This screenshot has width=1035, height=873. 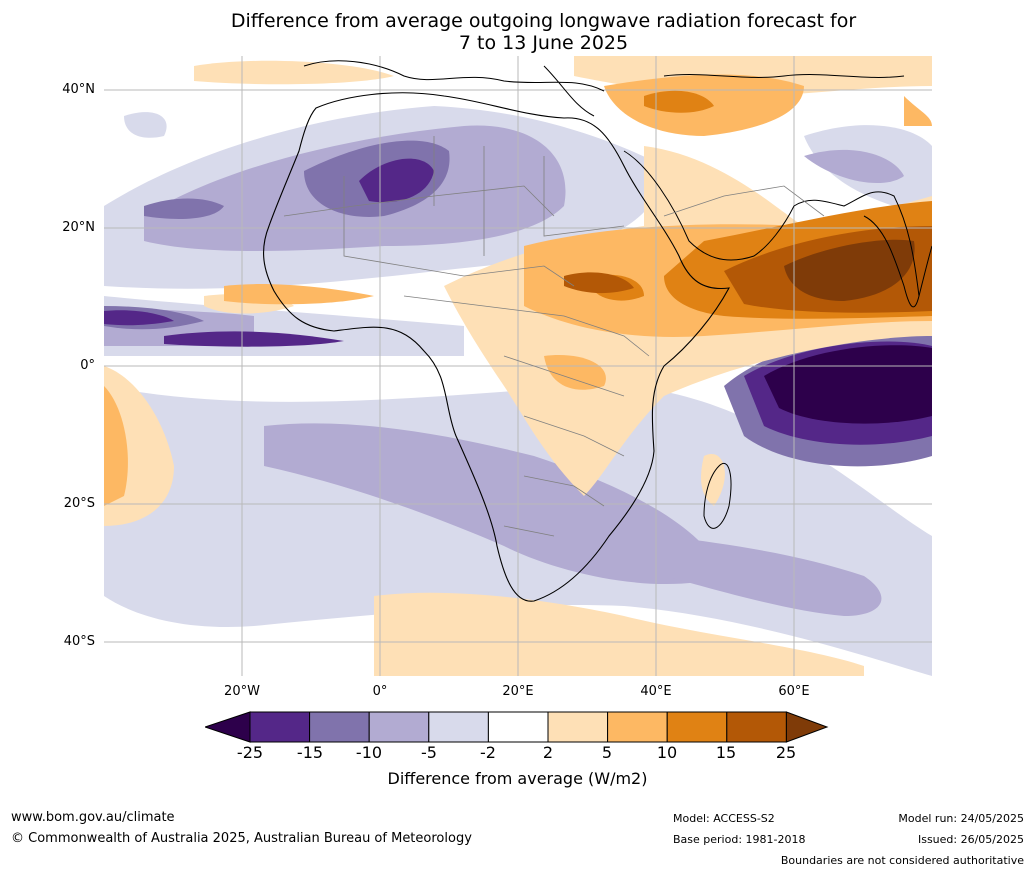 I want to click on colorbar-tick: 25, so click(x=786, y=752).